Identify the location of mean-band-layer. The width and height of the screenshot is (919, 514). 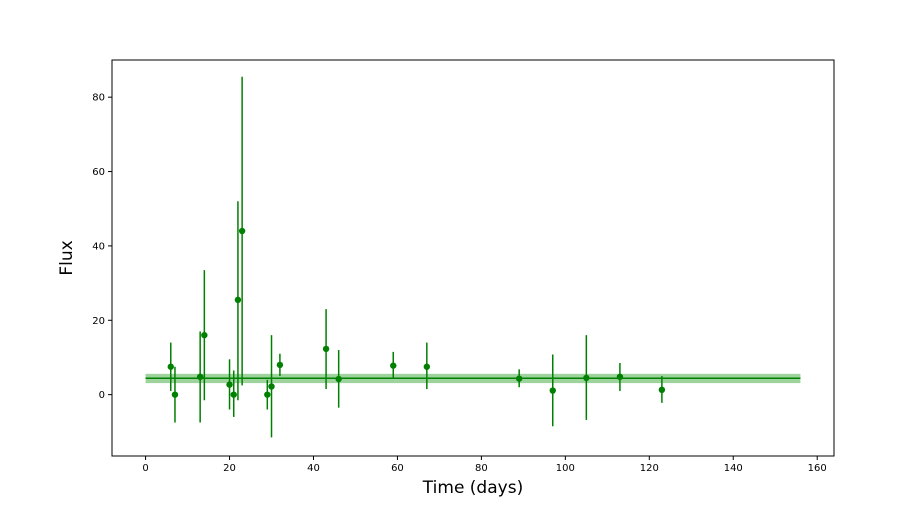
(473, 378).